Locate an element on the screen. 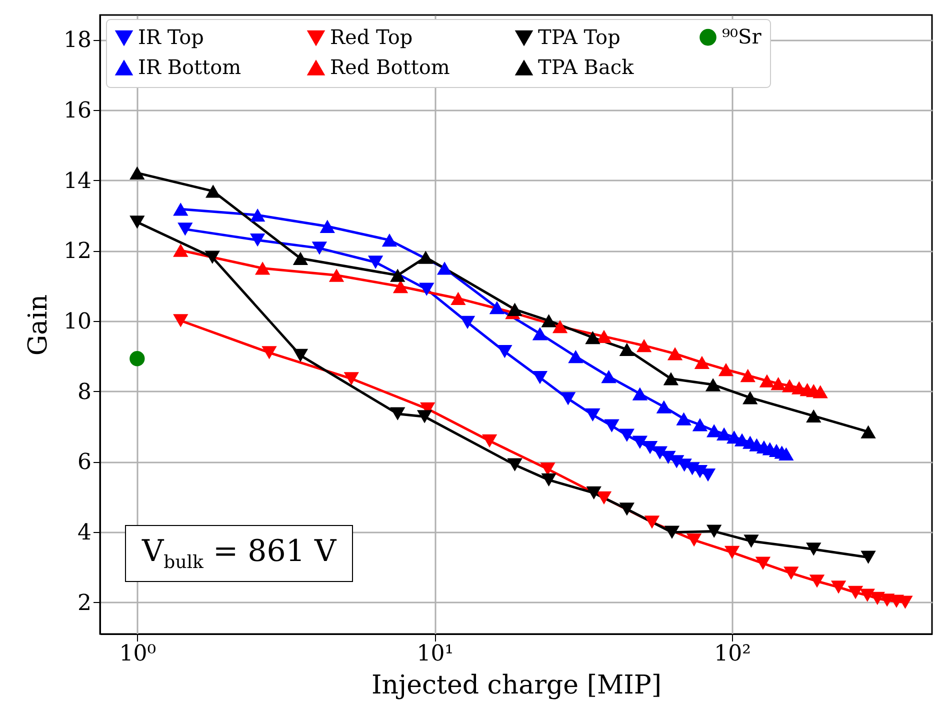 The image size is (939, 722). y-tick-label: 6 is located at coordinates (85, 463).